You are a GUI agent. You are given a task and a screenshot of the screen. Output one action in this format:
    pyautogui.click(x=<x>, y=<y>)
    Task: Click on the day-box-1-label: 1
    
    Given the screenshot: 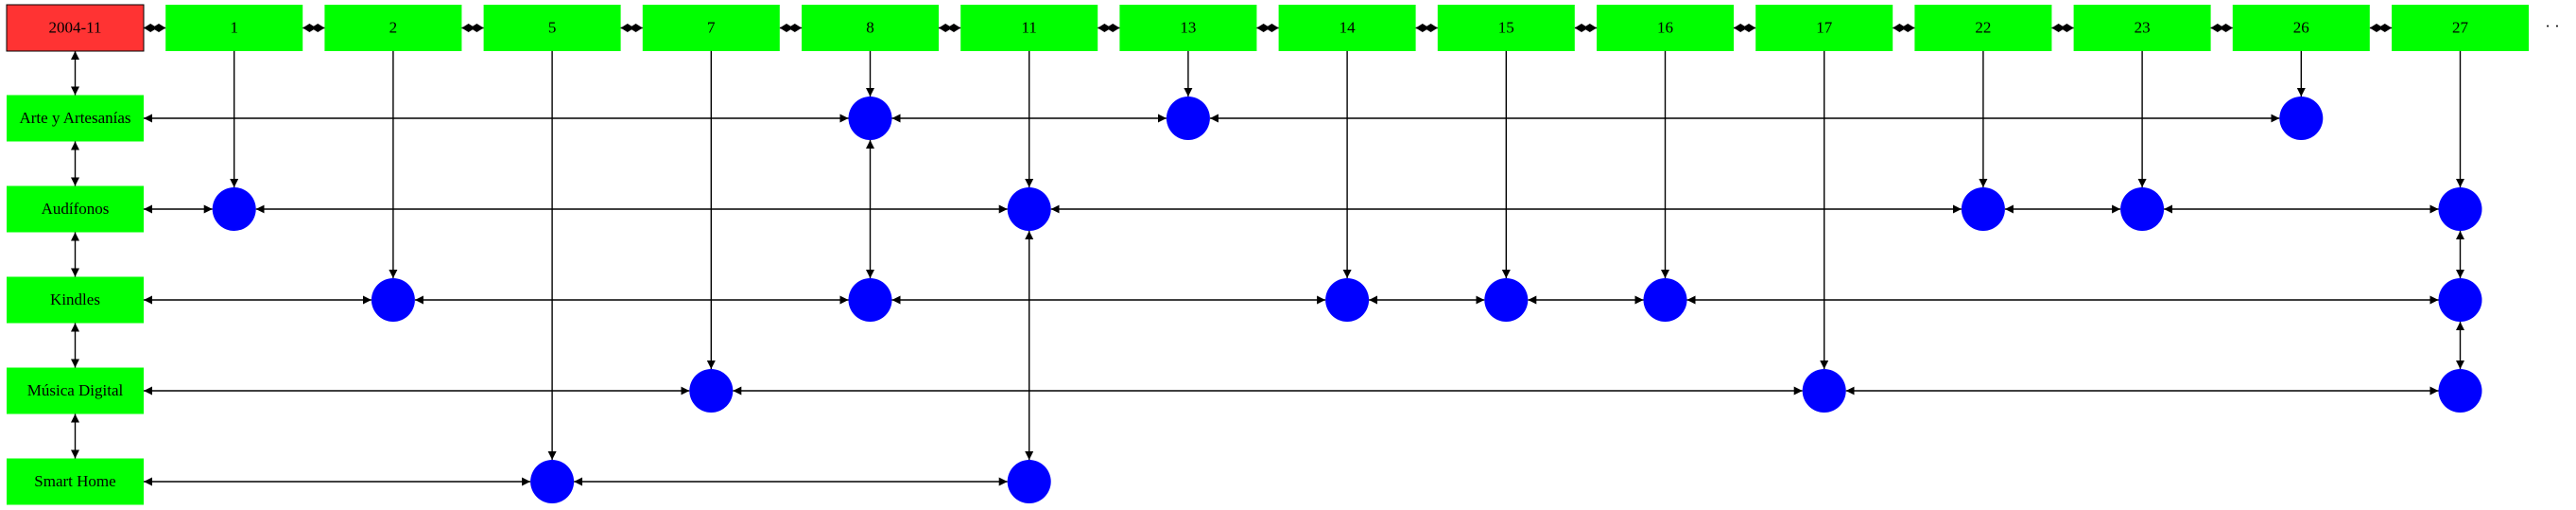 What is the action you would take?
    pyautogui.click(x=234, y=28)
    